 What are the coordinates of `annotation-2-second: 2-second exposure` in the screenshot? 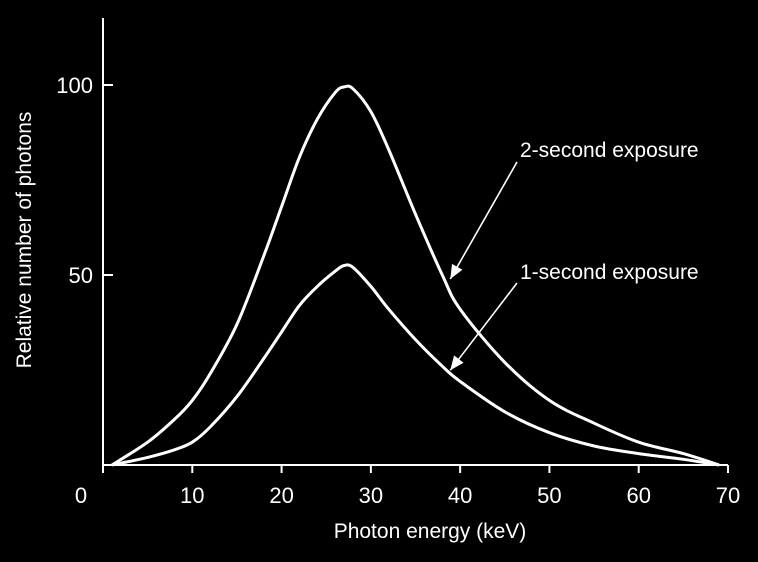 It's located at (609, 150).